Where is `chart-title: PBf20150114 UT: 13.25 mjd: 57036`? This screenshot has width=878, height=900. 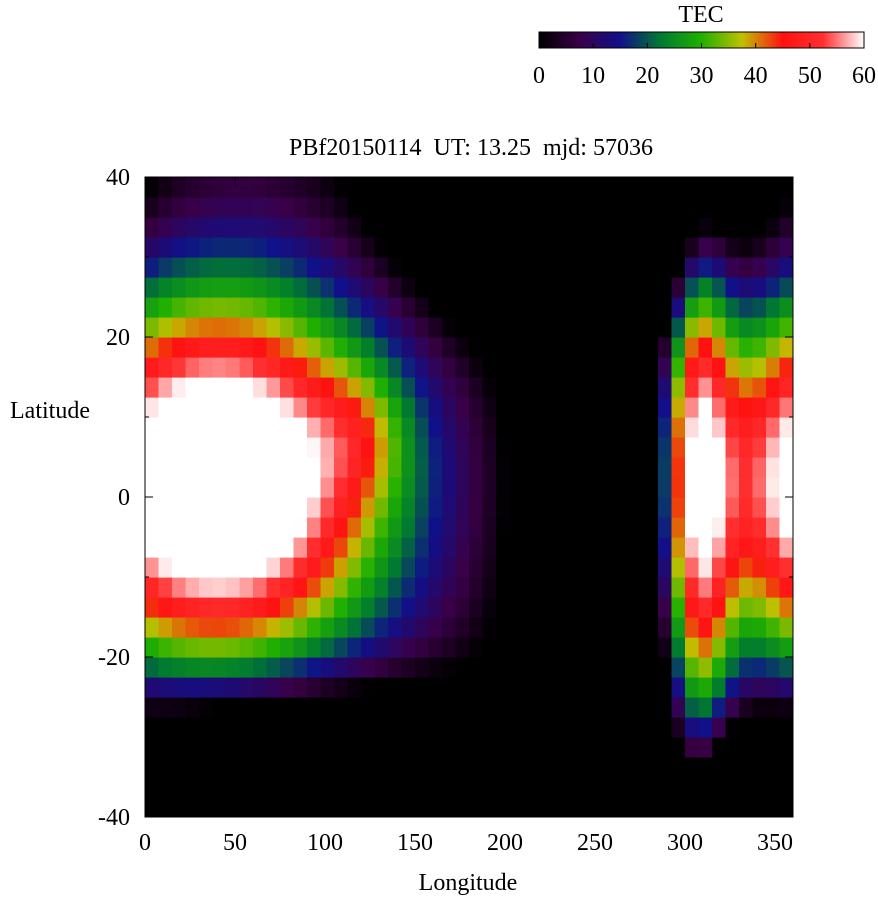
chart-title: PBf20150114 UT: 13.25 mjd: 57036 is located at coordinates (471, 148).